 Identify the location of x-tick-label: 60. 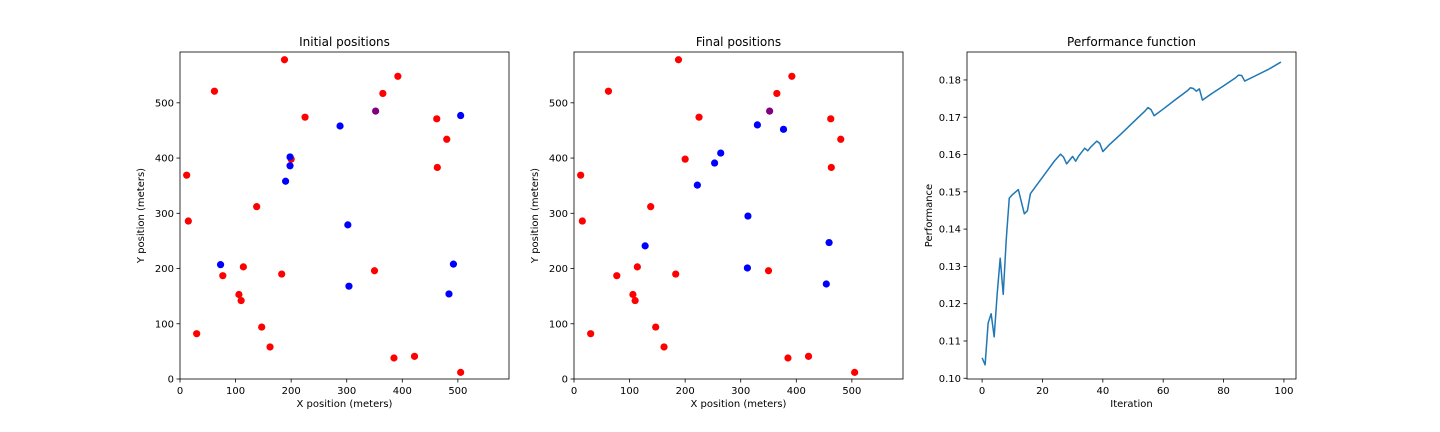
(1163, 391).